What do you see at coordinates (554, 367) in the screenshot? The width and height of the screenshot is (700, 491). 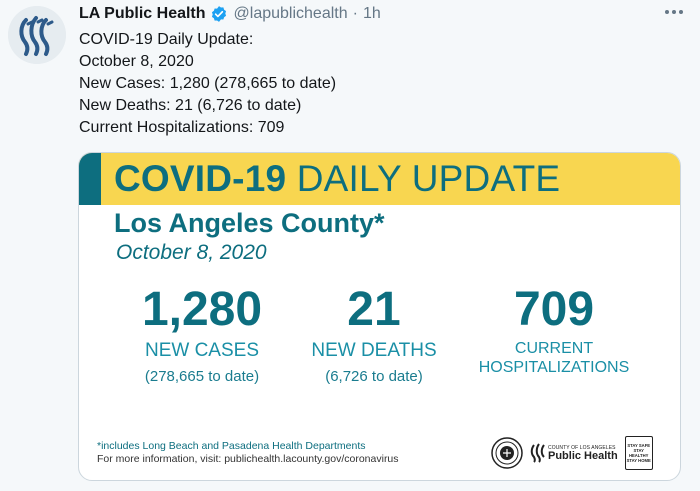 I see `stat-label-line2: HOSPITALIZATIONS` at bounding box center [554, 367].